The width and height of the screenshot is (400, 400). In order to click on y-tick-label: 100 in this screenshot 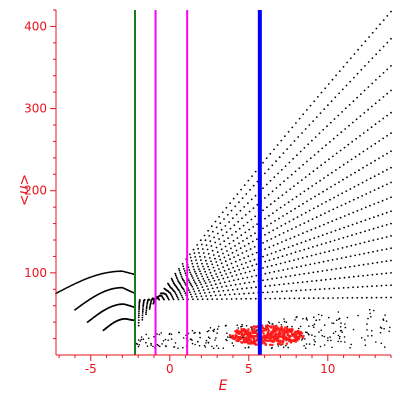, I will do `click(35, 273)`.